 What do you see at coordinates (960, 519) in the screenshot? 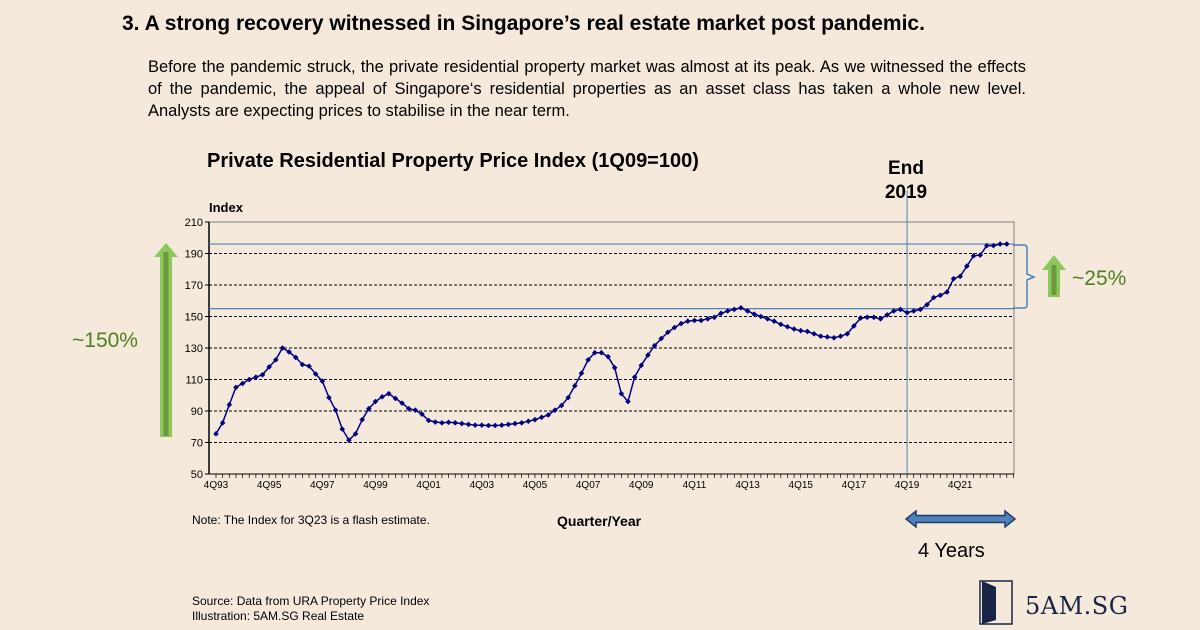
I see `period-double-arrow-icon` at bounding box center [960, 519].